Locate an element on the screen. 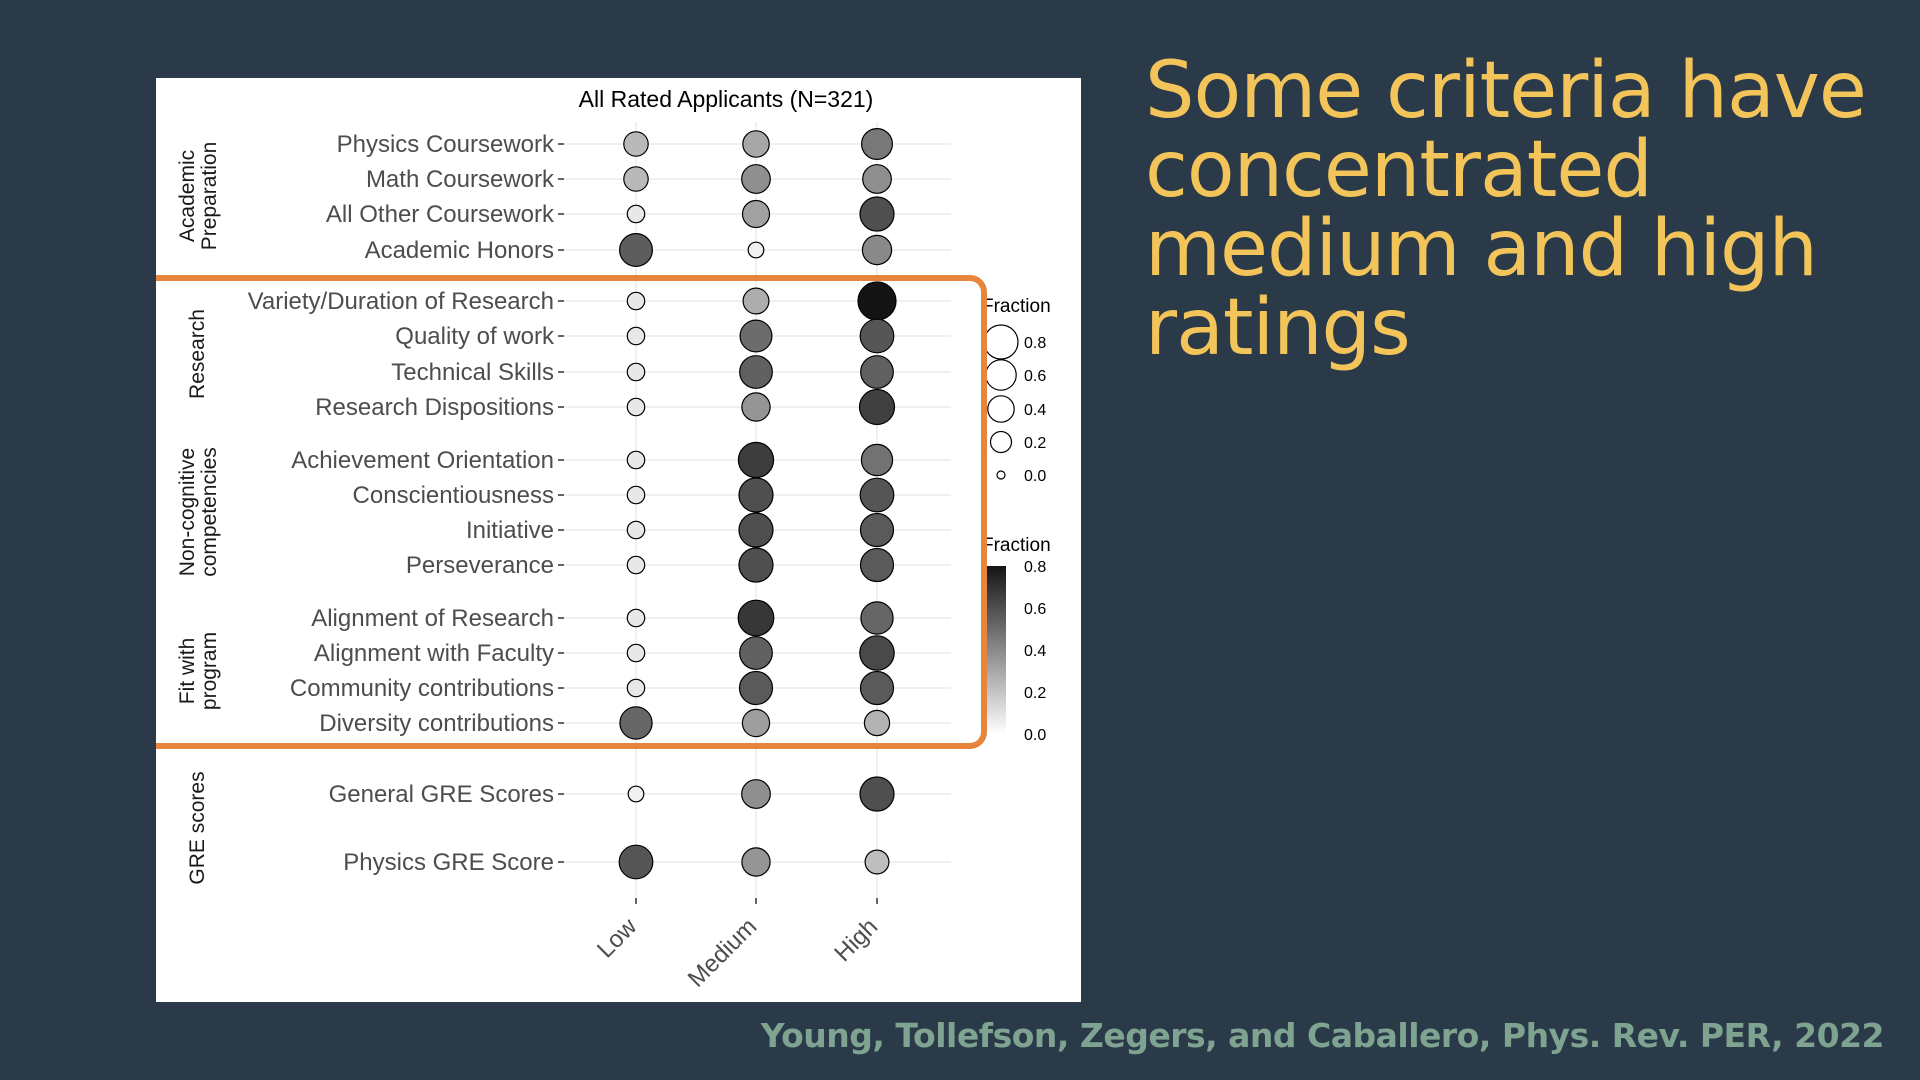 The image size is (1920, 1080). group-label: Fit withprogram is located at coordinates (198, 671).